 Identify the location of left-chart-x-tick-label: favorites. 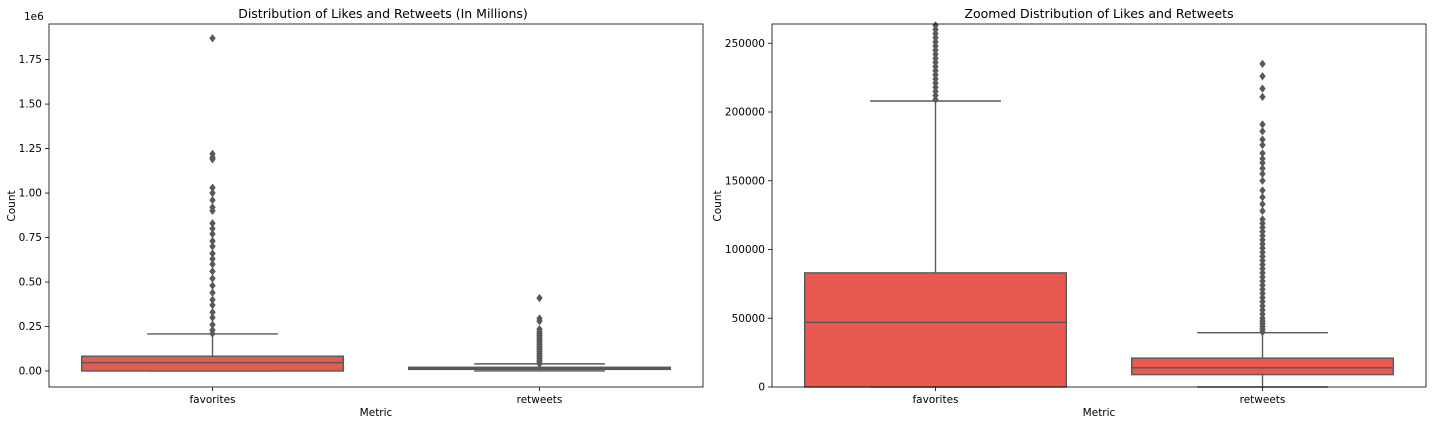
(212, 400).